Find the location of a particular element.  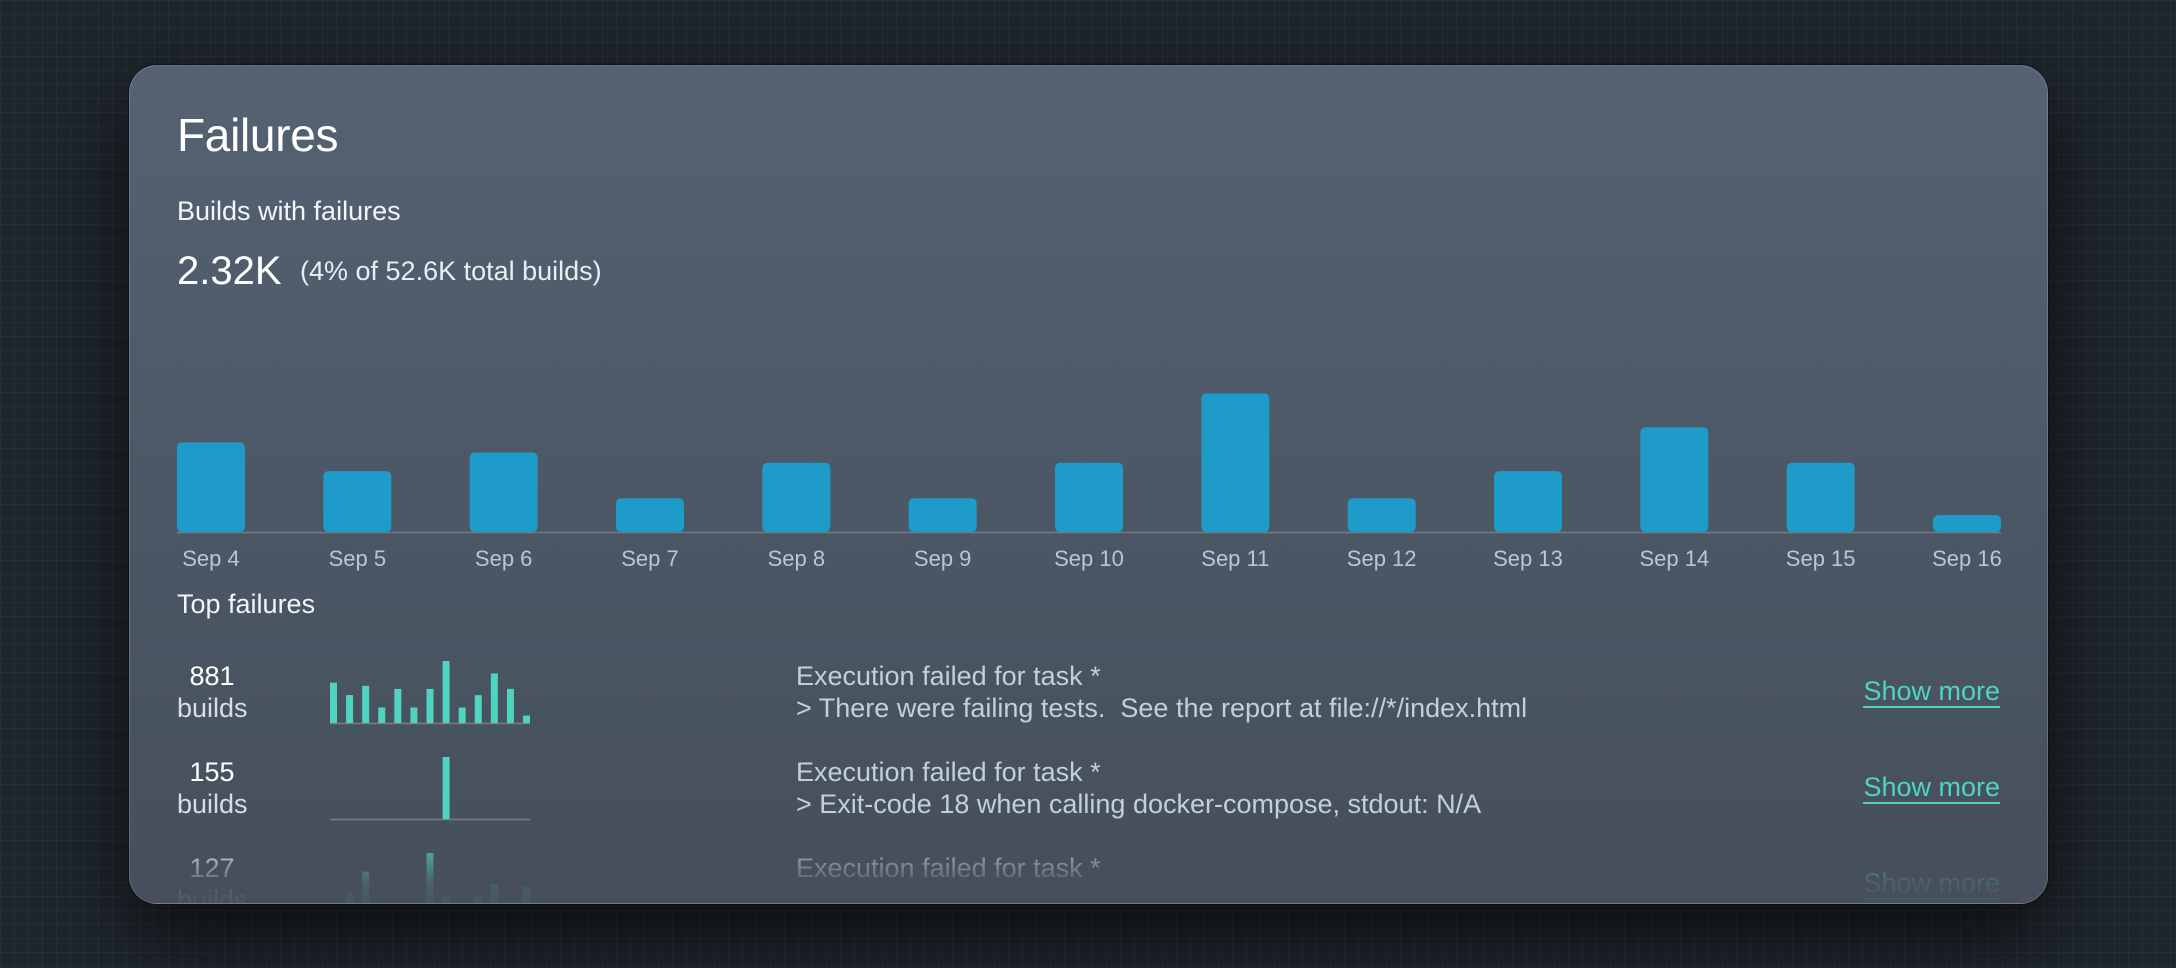

x-tick-label: Sep 12 is located at coordinates (1382, 558).